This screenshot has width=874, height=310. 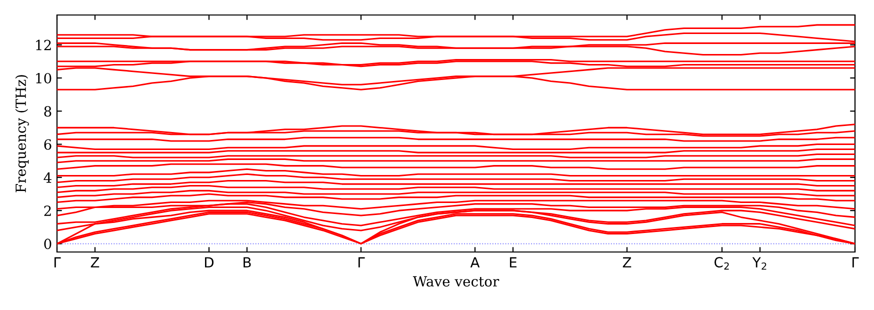 I want to click on y-tick-label: 2, so click(x=47, y=211).